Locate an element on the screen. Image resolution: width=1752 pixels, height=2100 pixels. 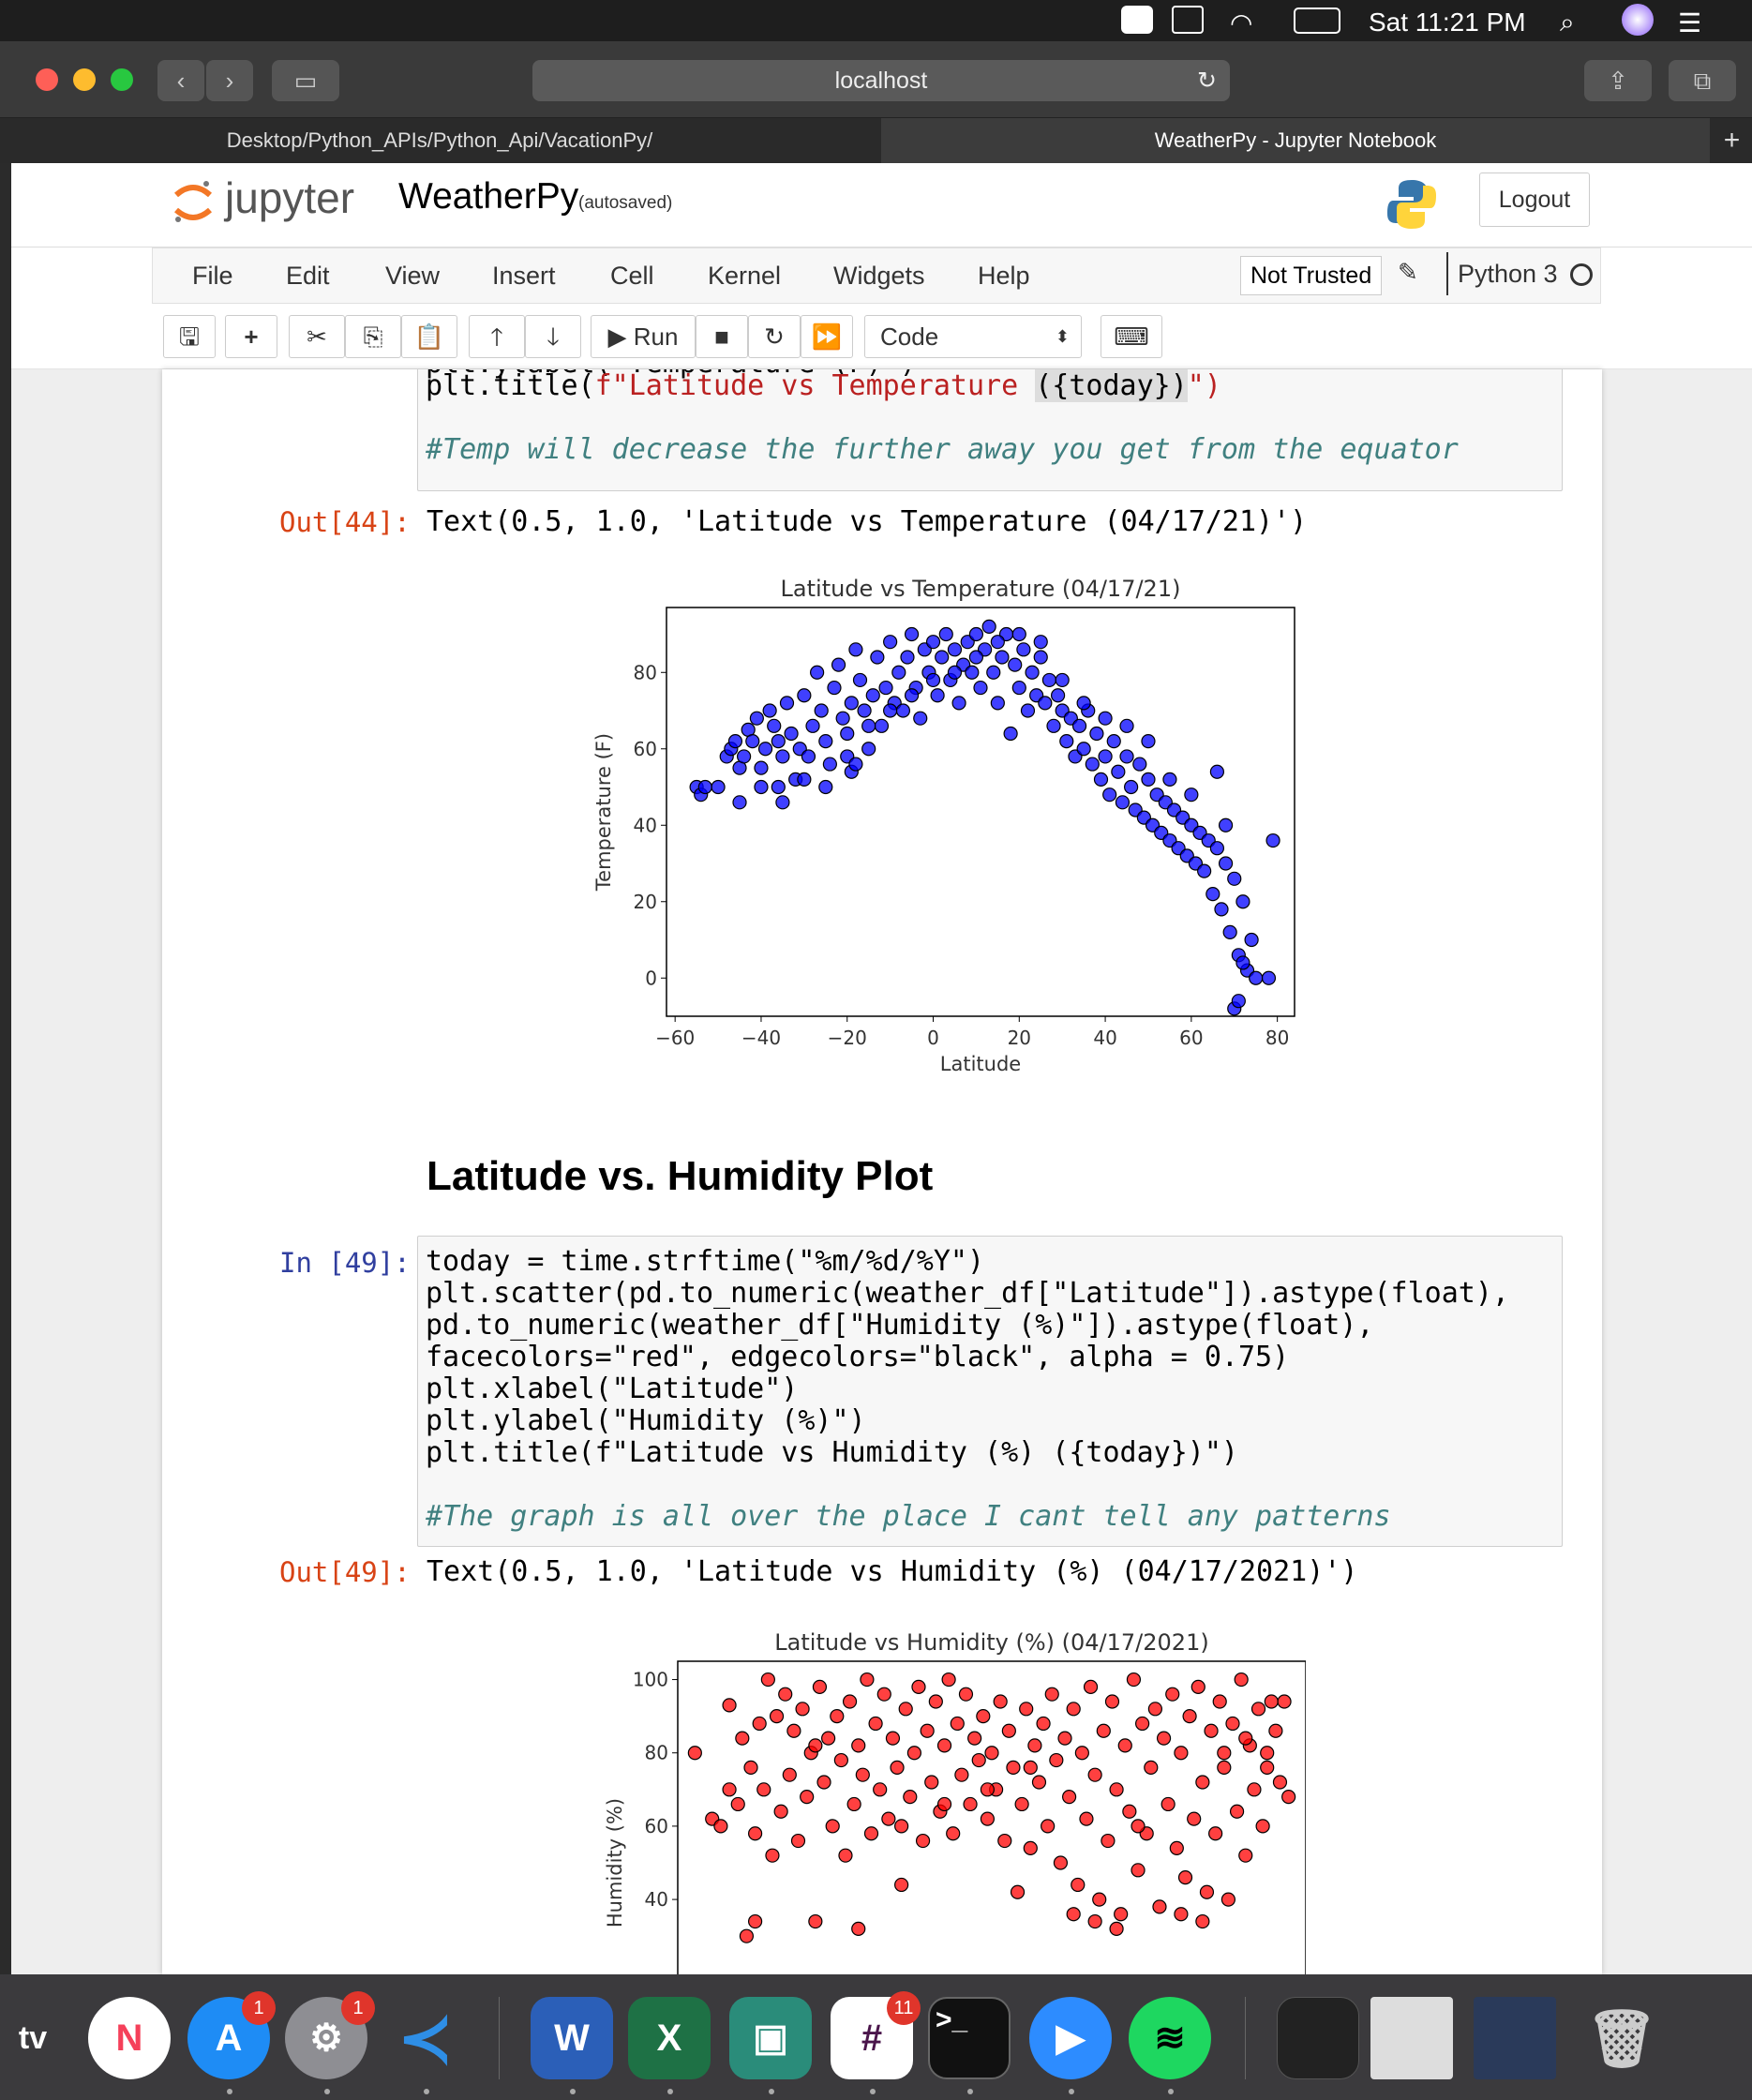
maximize-window-button is located at coordinates (122, 79).